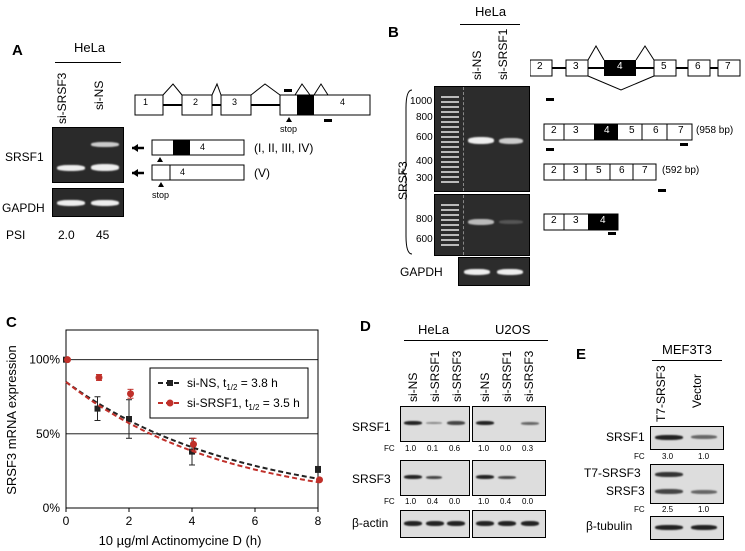 Image resolution: width=745 pixels, height=551 pixels. I want to click on short-exon-2: 2, so click(554, 220).